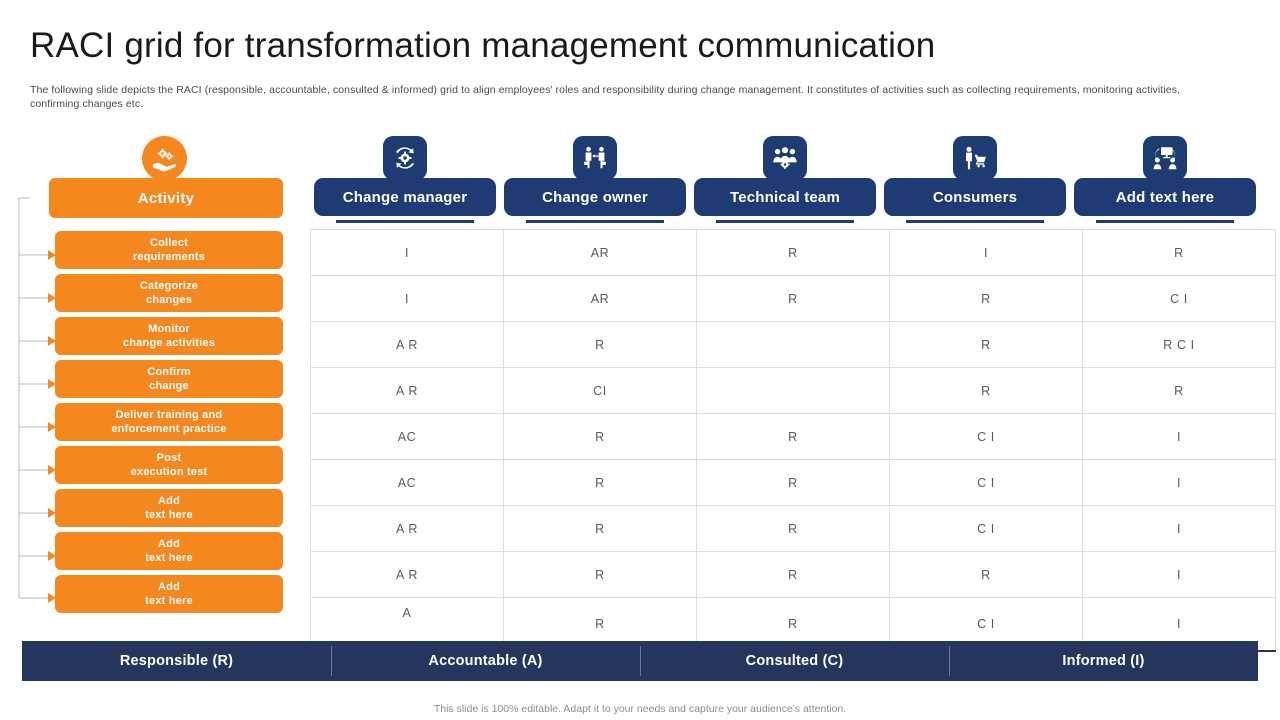  Describe the element at coordinates (169, 379) in the screenshot. I see `activity-chip: Confirm change` at that location.